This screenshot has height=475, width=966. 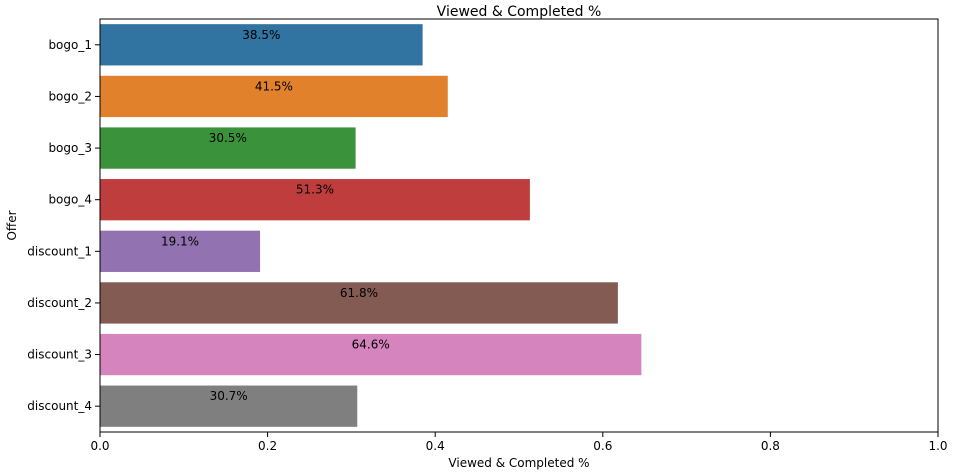 What do you see at coordinates (180, 241) in the screenshot?
I see `data-label-discount_1: 19.1%` at bounding box center [180, 241].